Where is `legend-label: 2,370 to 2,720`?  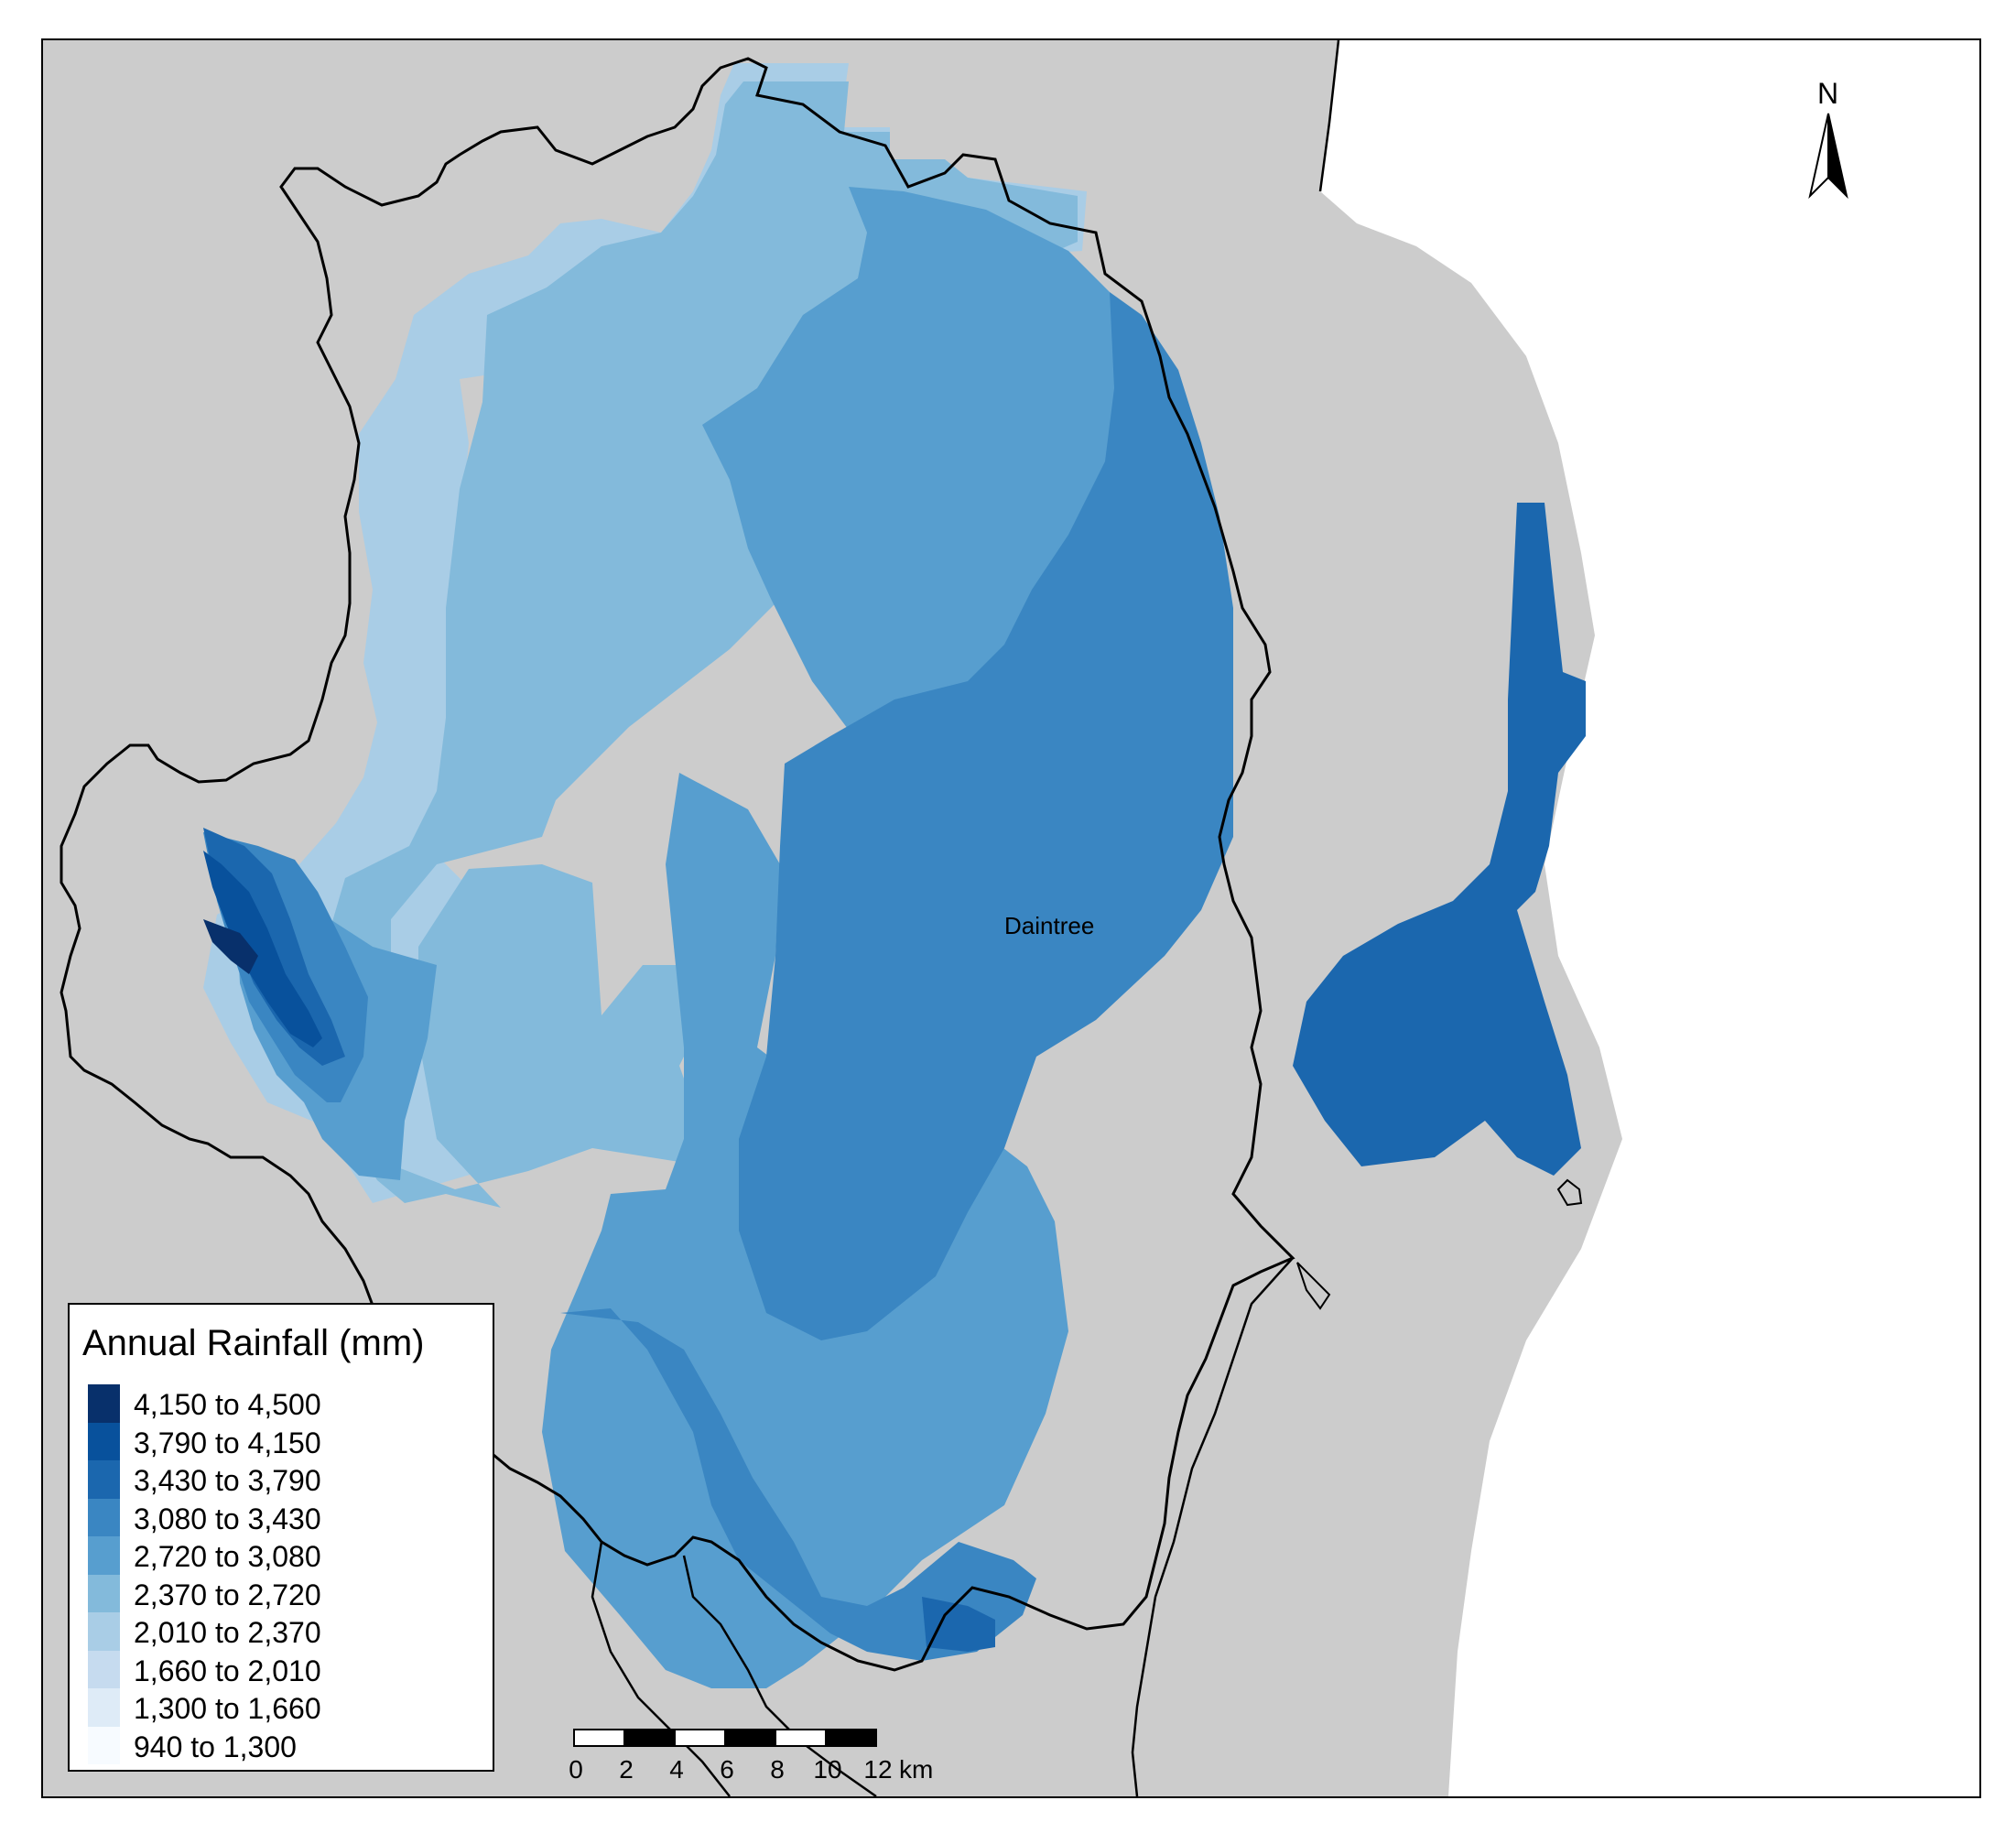 legend-label: 2,370 to 2,720 is located at coordinates (227, 1595).